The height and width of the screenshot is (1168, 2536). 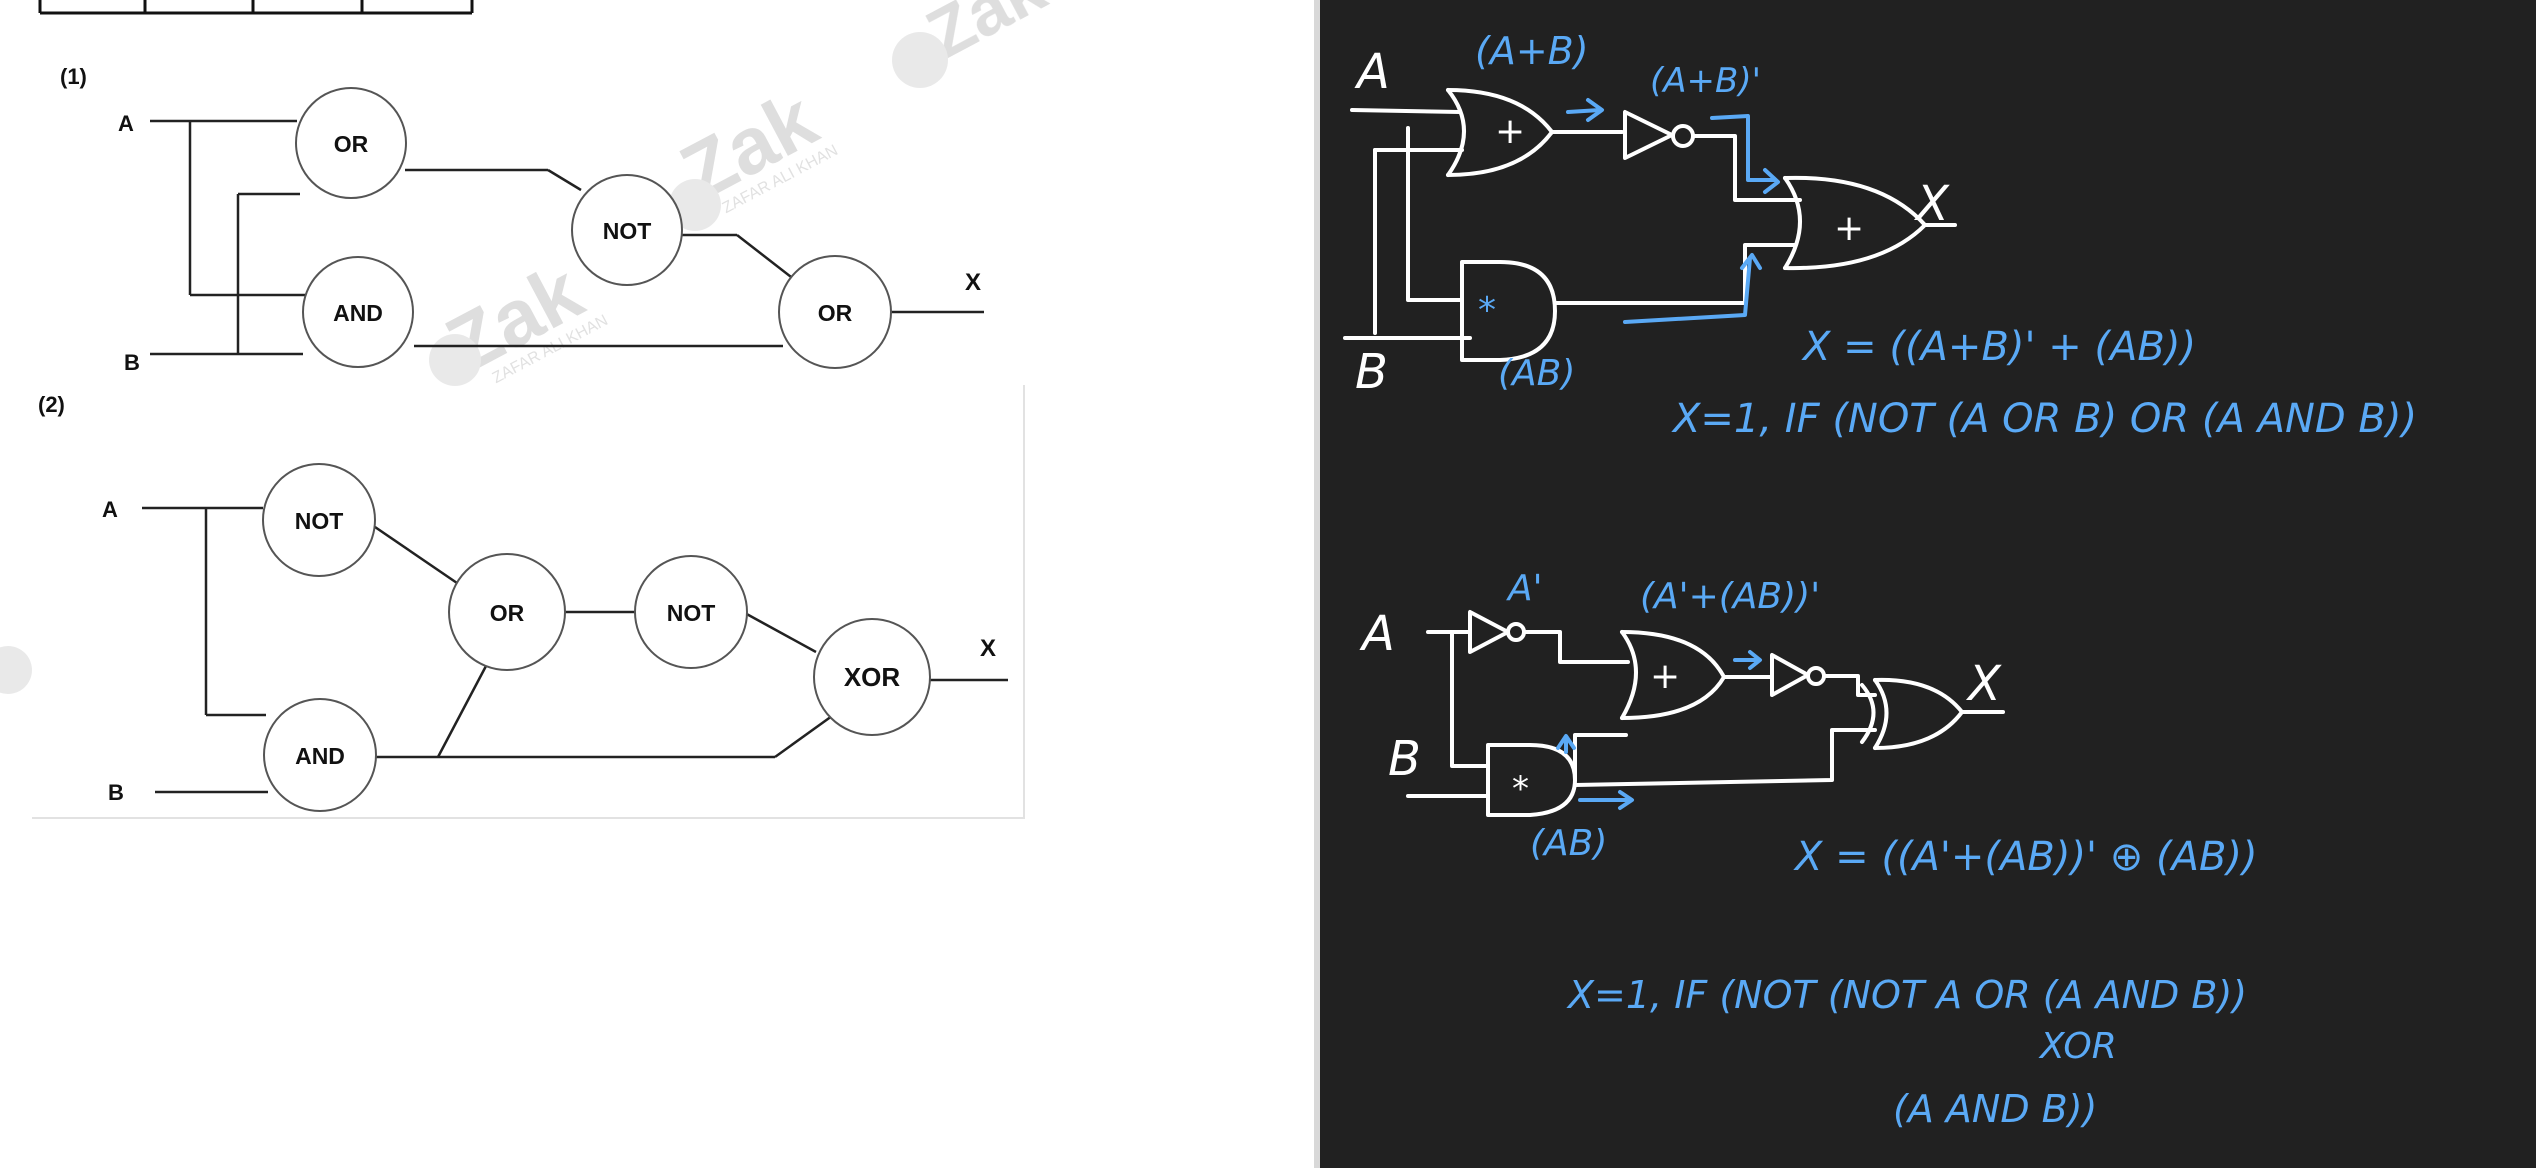 What do you see at coordinates (1705, 81) in the screenshot?
I see `c1-hand-label-not: (A+B)'` at bounding box center [1705, 81].